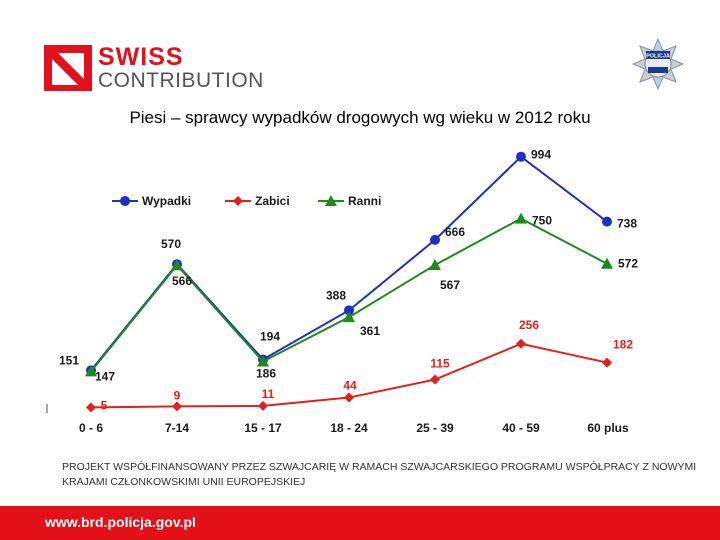  What do you see at coordinates (450, 285) in the screenshot?
I see `data-label-ranni: 567` at bounding box center [450, 285].